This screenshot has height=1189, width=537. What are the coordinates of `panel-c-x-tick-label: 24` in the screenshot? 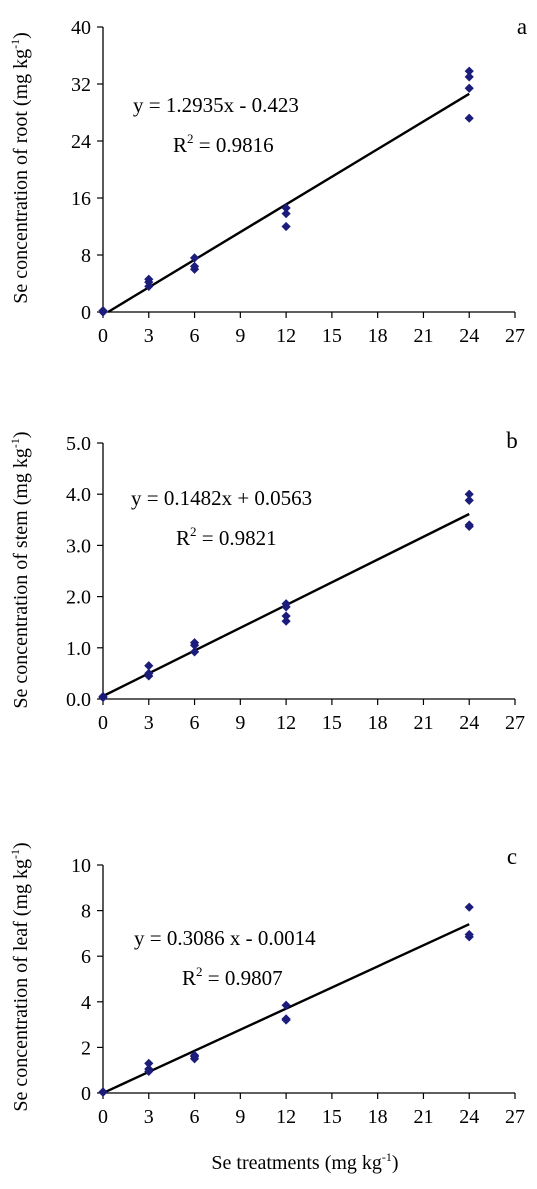 It's located at (469, 1117).